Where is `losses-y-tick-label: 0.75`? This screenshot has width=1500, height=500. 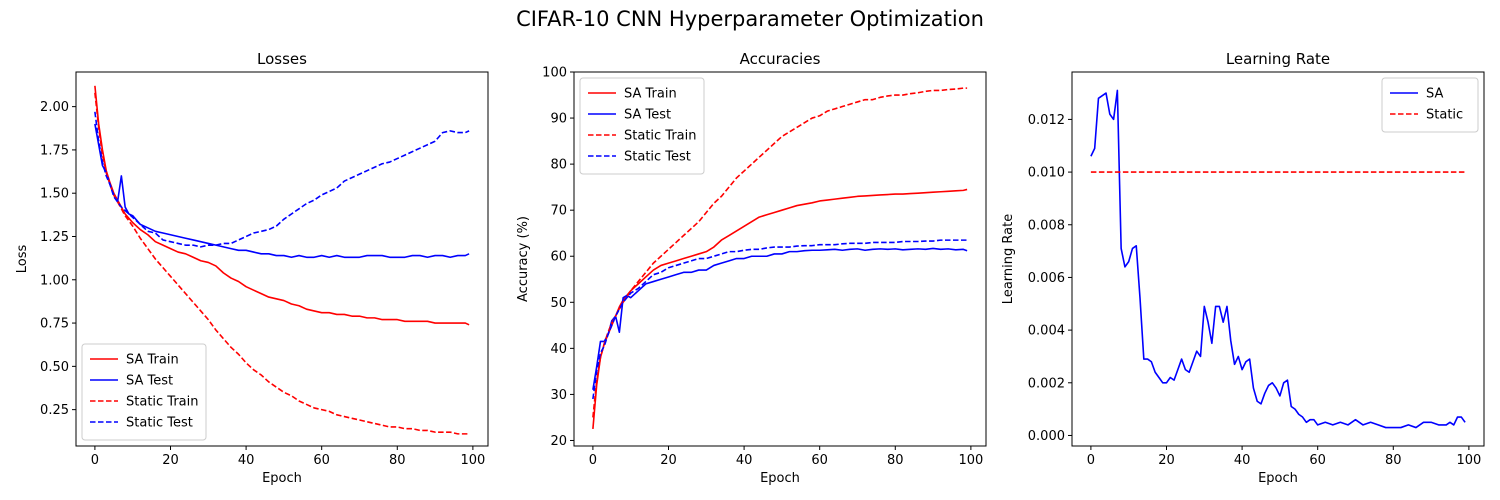
losses-y-tick-label: 0.75 is located at coordinates (54, 324).